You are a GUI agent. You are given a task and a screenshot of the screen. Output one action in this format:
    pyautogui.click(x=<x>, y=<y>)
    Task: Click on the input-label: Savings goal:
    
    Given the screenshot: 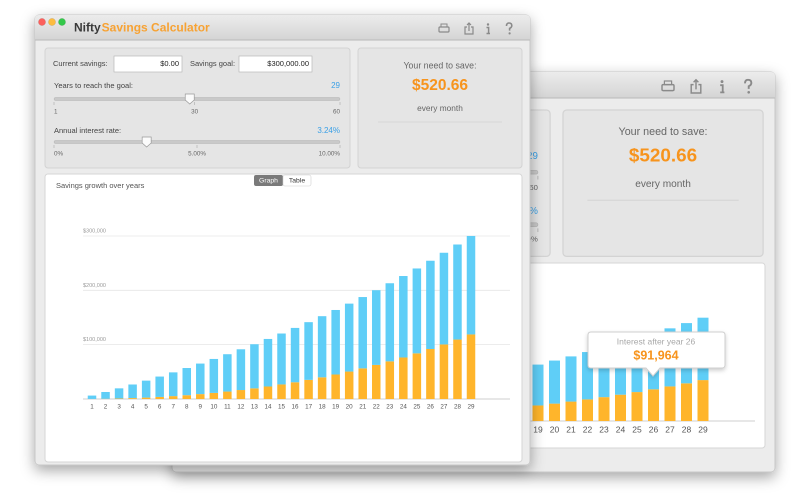 What is the action you would take?
    pyautogui.click(x=212, y=63)
    